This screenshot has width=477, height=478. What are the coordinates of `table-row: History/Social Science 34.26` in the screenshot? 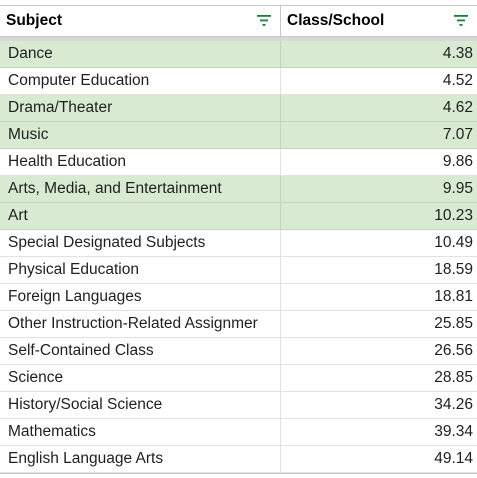 It's located at (238, 405).